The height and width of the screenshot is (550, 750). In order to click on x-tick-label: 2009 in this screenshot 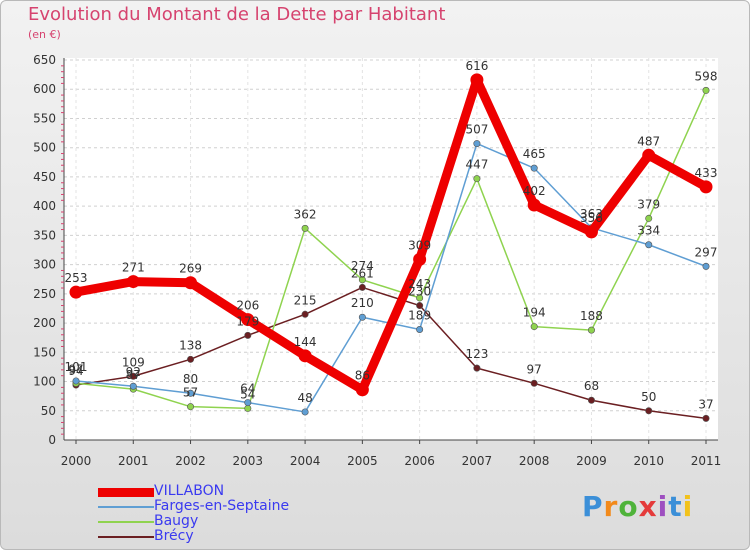, I will do `click(591, 461)`.